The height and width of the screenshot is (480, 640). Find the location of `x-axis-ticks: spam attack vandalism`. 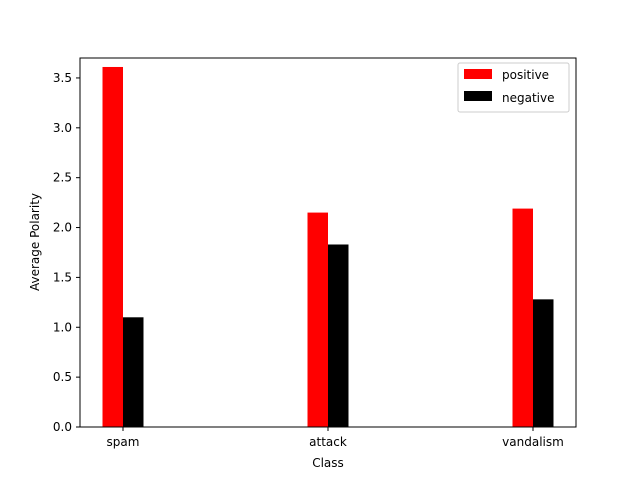

x-axis-ticks: spam attack vandalism is located at coordinates (335, 438).